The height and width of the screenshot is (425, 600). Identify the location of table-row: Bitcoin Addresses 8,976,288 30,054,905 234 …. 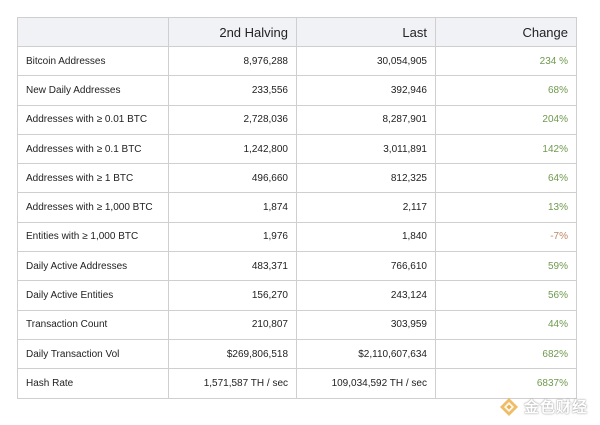
(297, 61).